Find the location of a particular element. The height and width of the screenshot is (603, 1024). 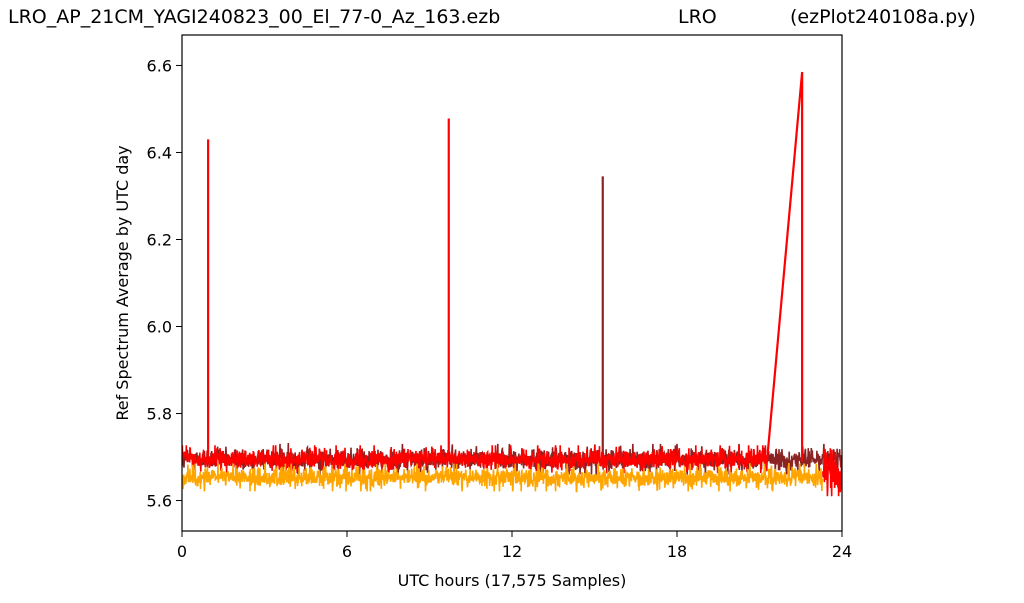

x-tick-label: 0 is located at coordinates (182, 551).